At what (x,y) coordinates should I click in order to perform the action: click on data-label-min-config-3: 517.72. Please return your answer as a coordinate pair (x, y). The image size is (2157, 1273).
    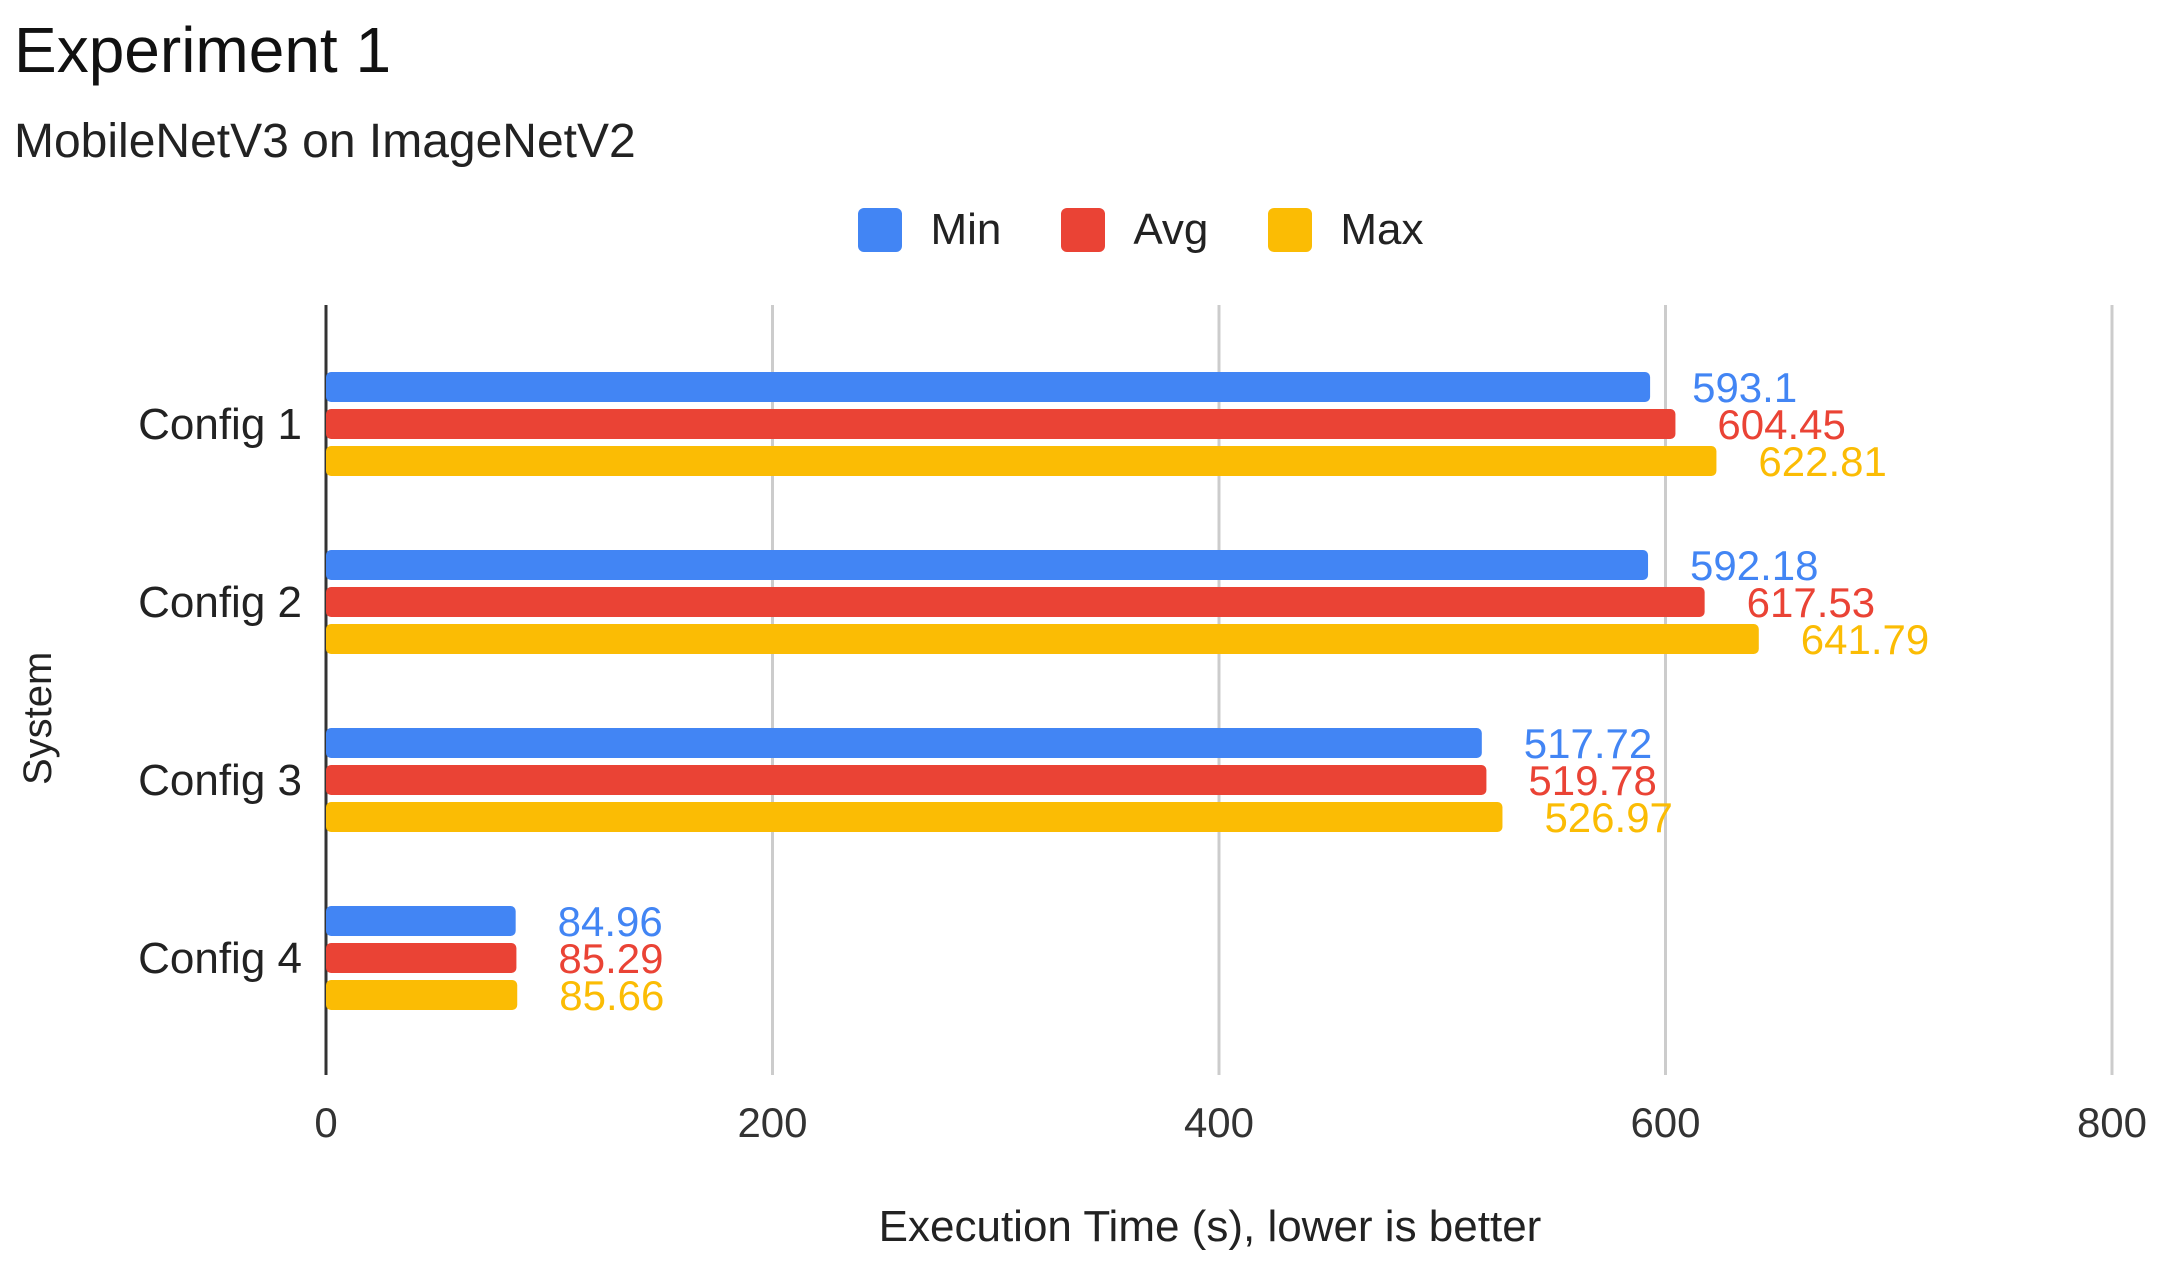
    Looking at the image, I should click on (1588, 743).